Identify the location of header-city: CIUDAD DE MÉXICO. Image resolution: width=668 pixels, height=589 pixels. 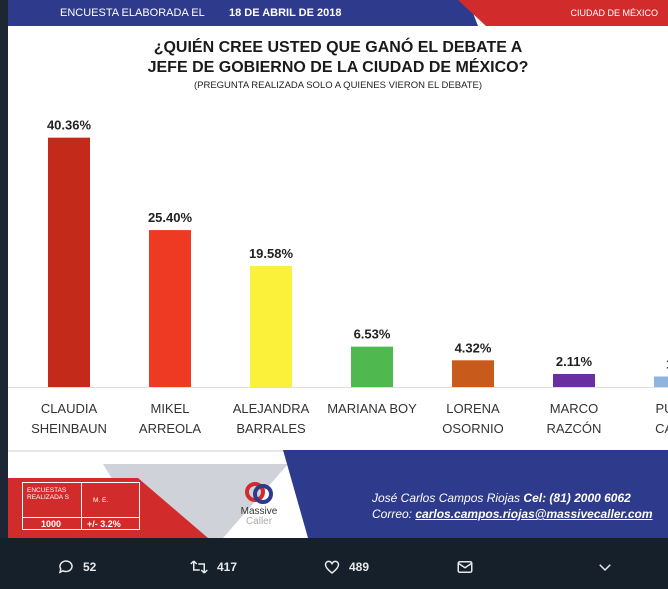
(614, 13).